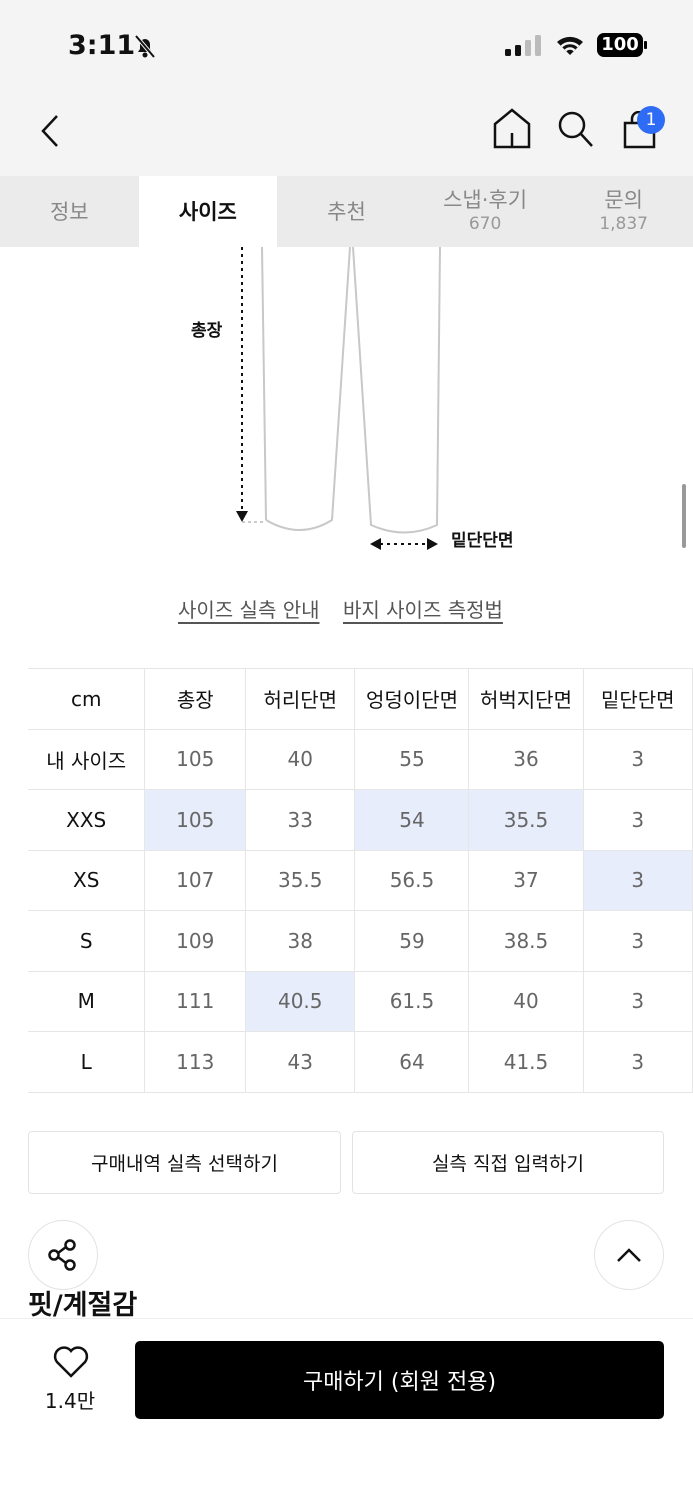 This screenshot has height=1500, width=693. What do you see at coordinates (526, 880) in the screenshot?
I see `table-cell: 37` at bounding box center [526, 880].